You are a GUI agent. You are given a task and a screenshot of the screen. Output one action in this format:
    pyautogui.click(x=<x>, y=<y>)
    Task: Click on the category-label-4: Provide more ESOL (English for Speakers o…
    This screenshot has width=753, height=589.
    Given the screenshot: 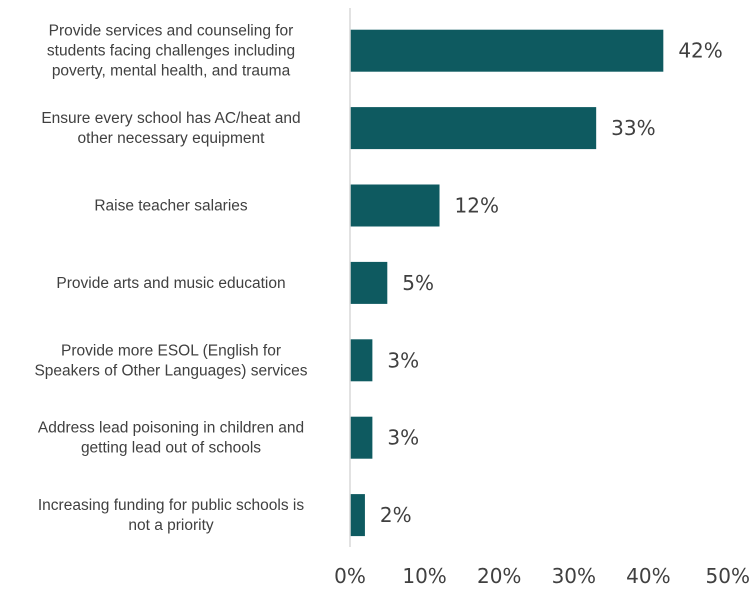 What is the action you would take?
    pyautogui.click(x=170, y=360)
    